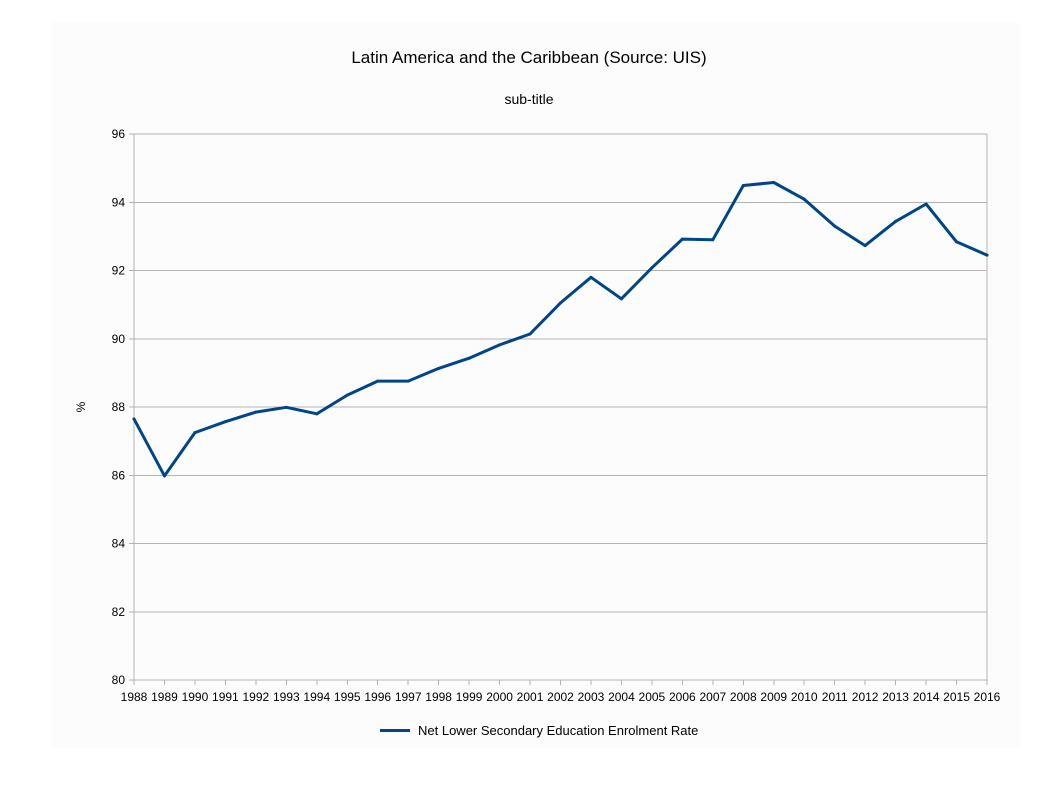  Describe the element at coordinates (119, 134) in the screenshot. I see `y-tick-label: 96` at that location.